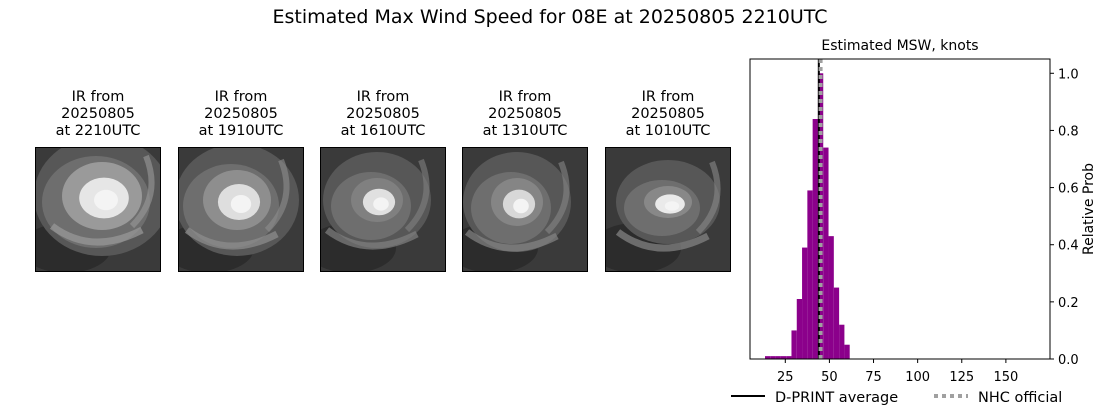 The image size is (1100, 409). I want to click on panel-title-line: at 1310UTC, so click(525, 131).